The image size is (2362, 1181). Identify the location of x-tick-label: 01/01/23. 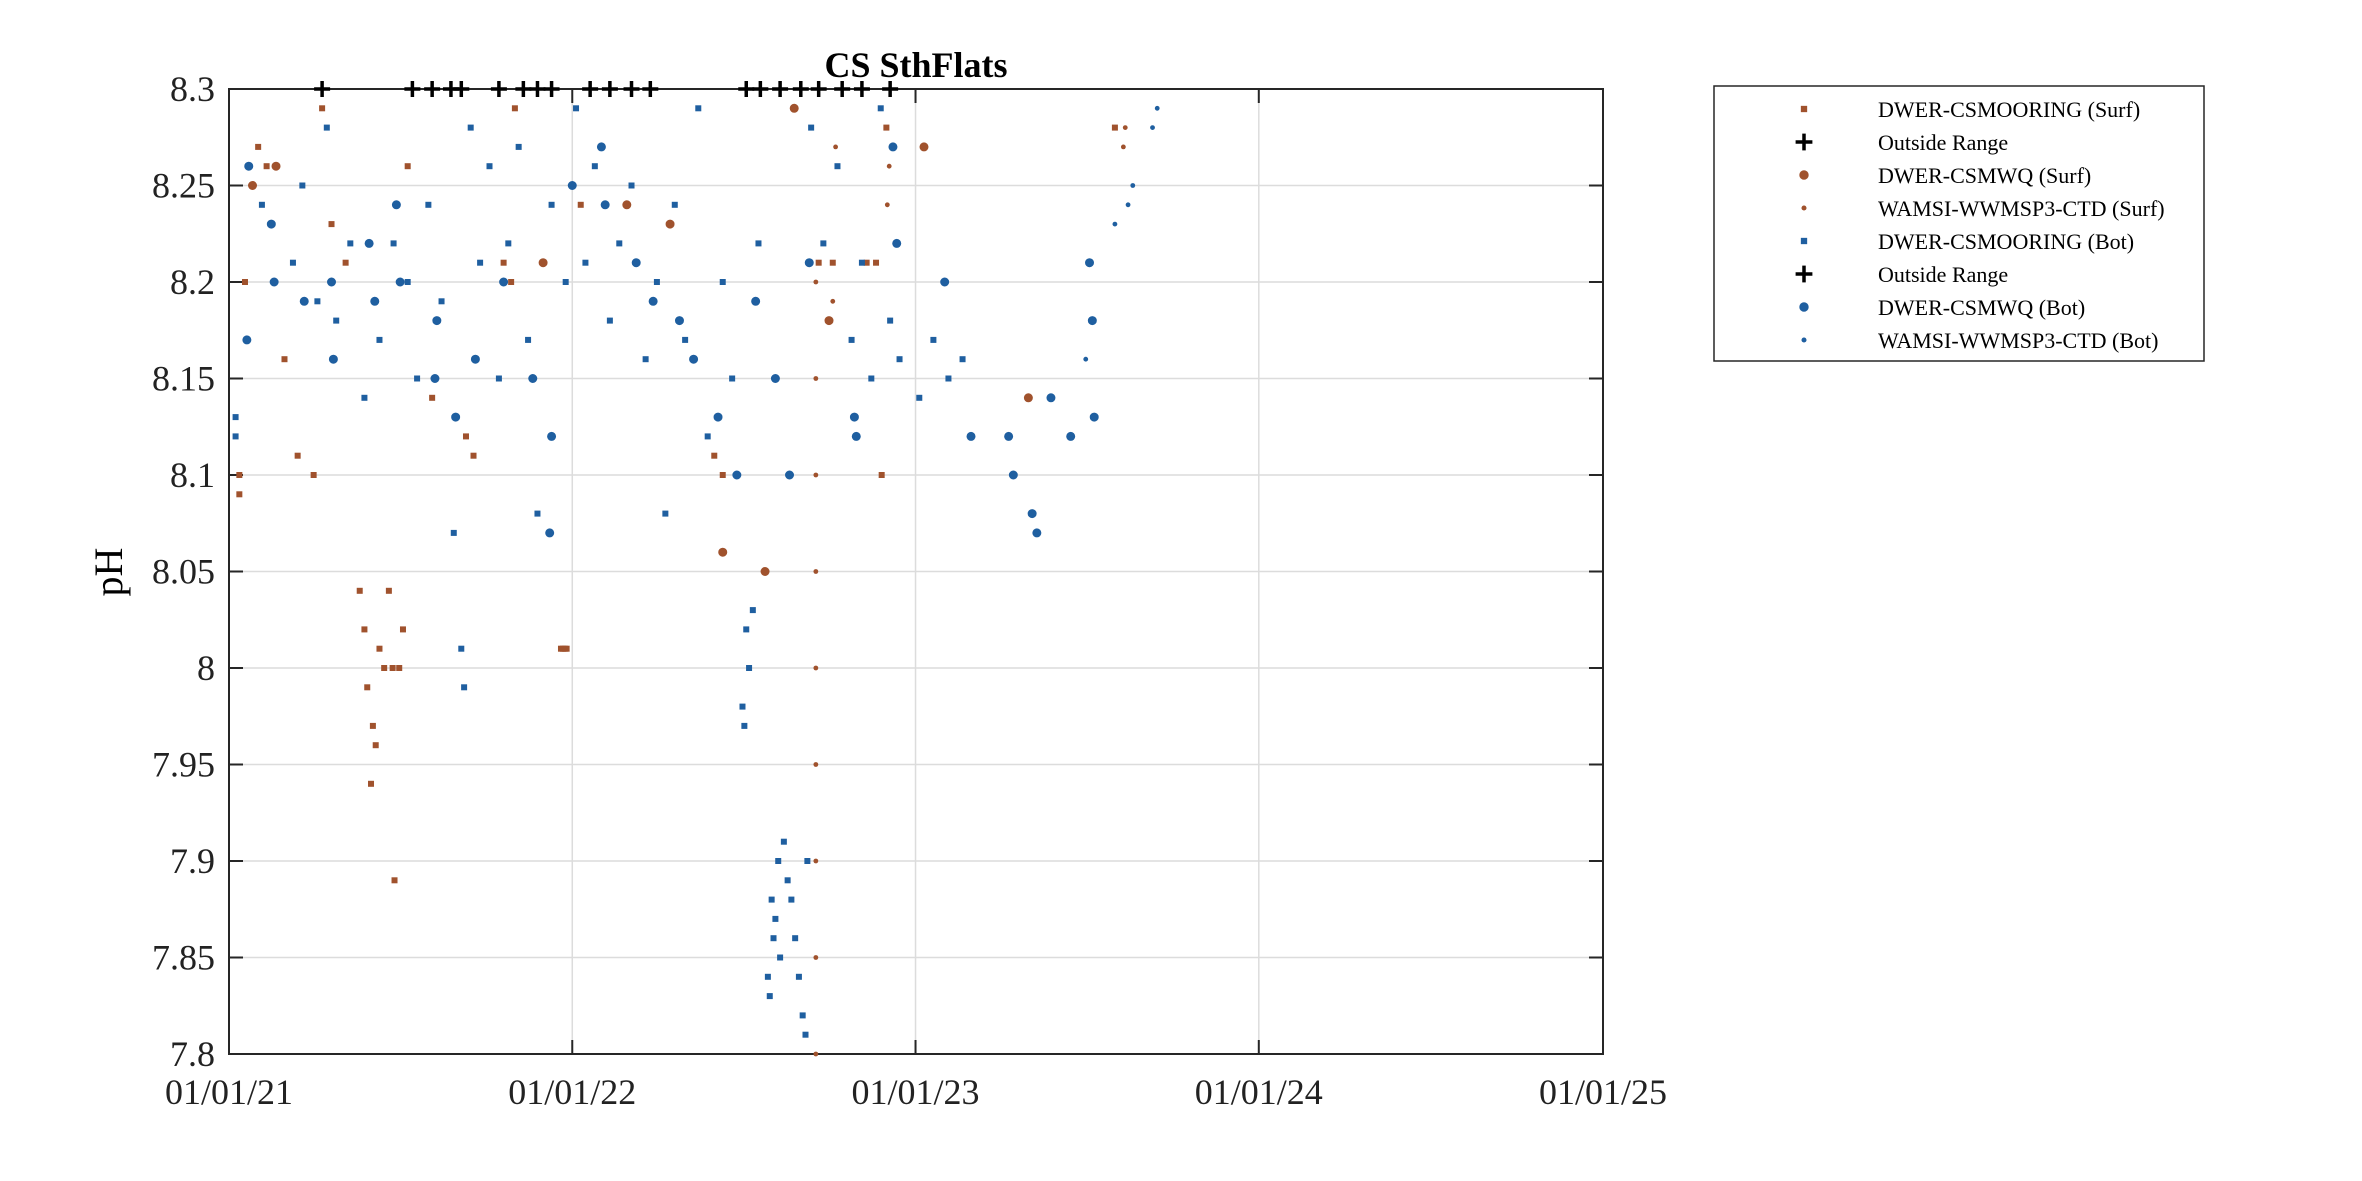
(916, 1092).